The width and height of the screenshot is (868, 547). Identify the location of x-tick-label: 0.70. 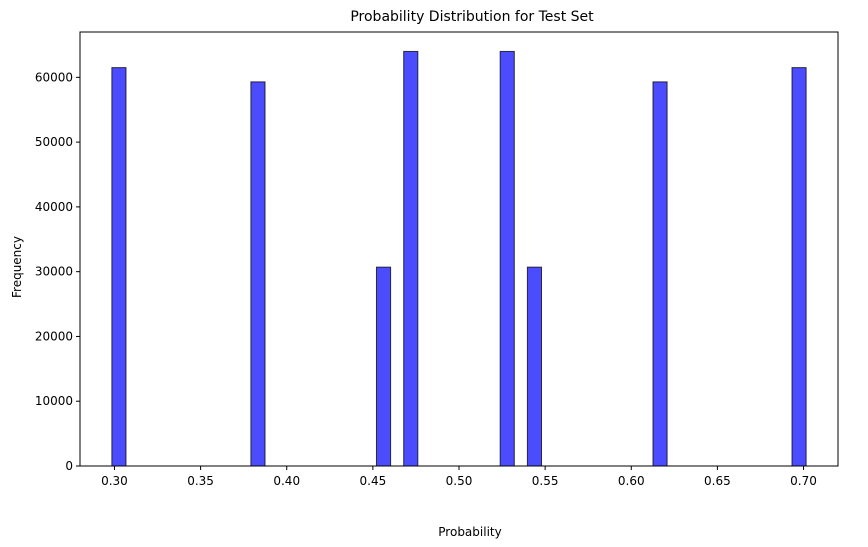
(803, 481).